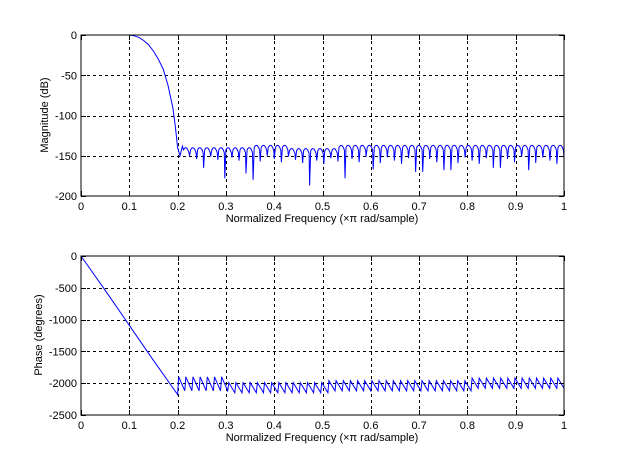 This screenshot has width=624, height=473. I want to click on phase-x-tick-label: 0.1, so click(129, 426).